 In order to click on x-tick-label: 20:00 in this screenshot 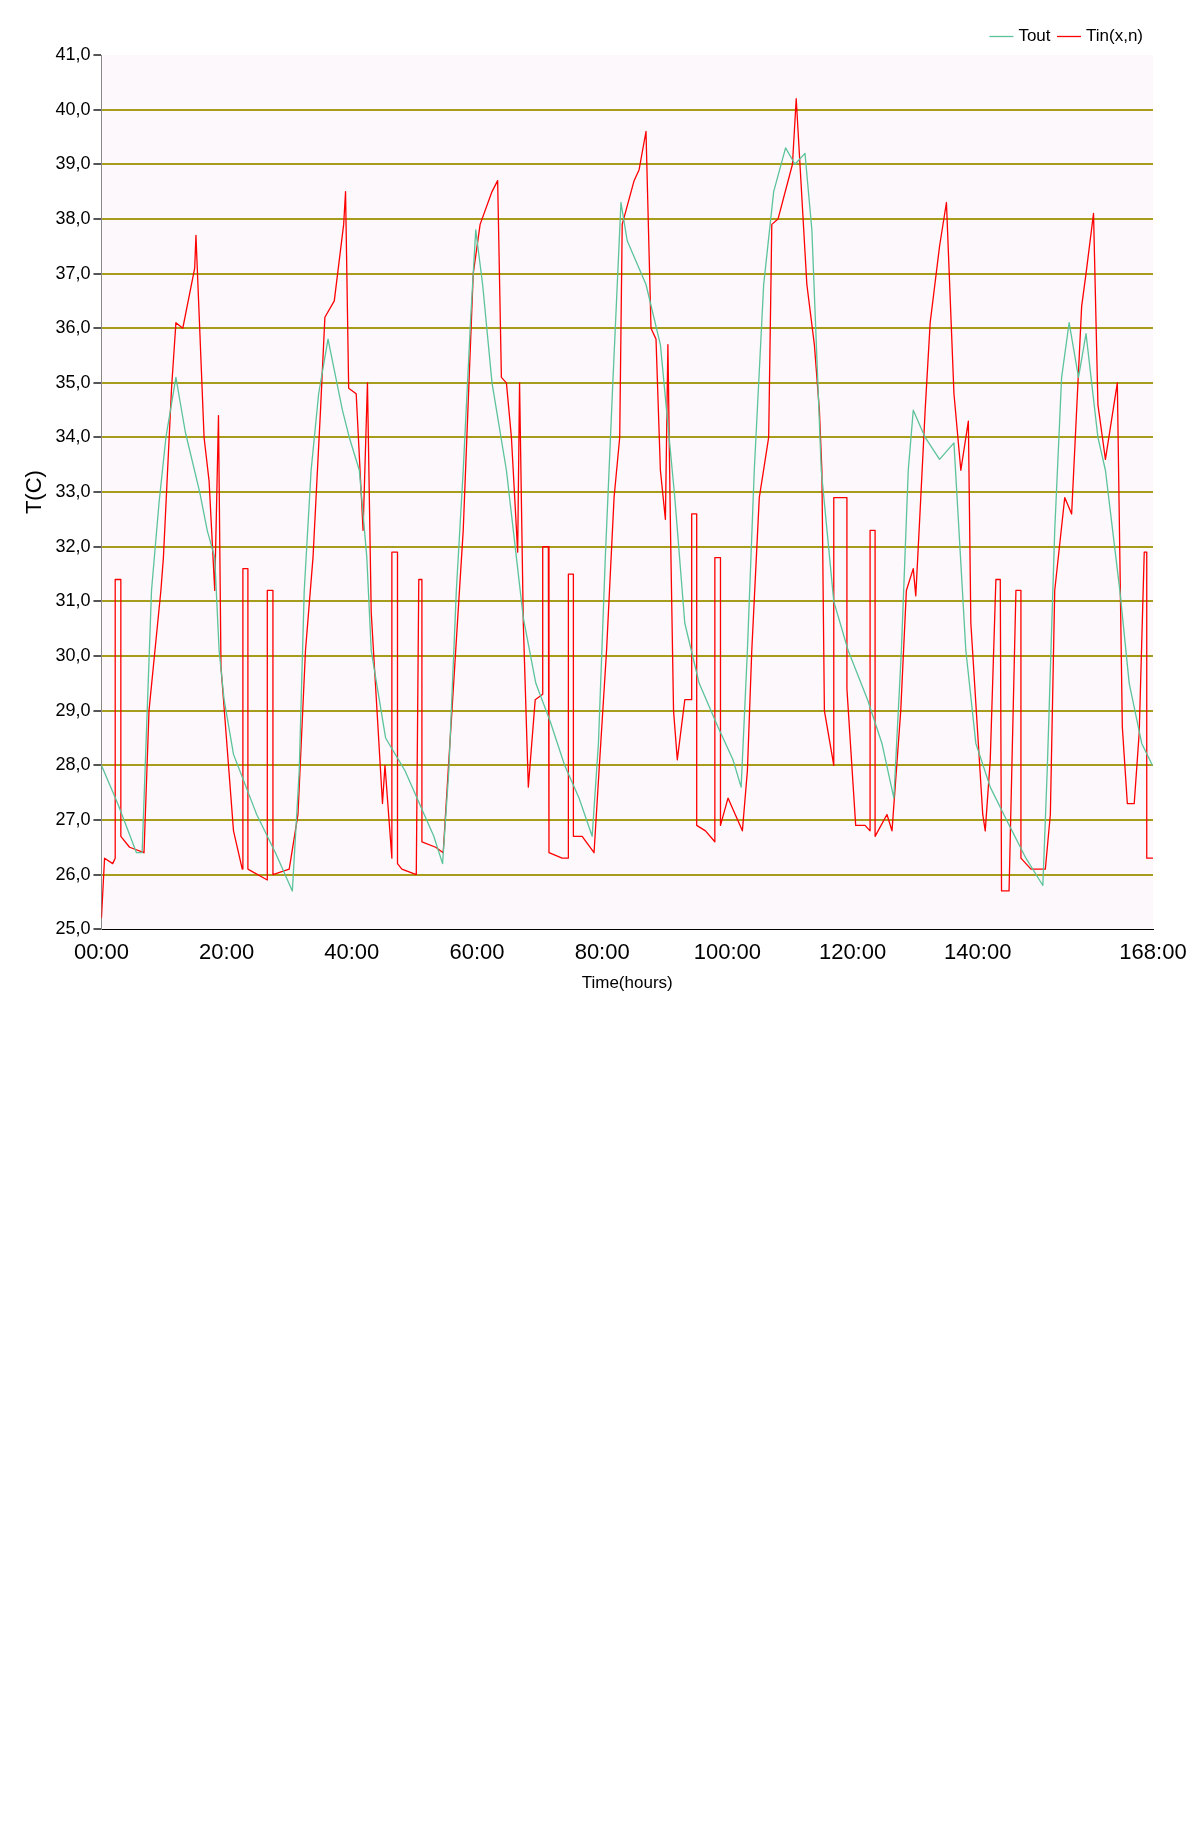, I will do `click(227, 952)`.